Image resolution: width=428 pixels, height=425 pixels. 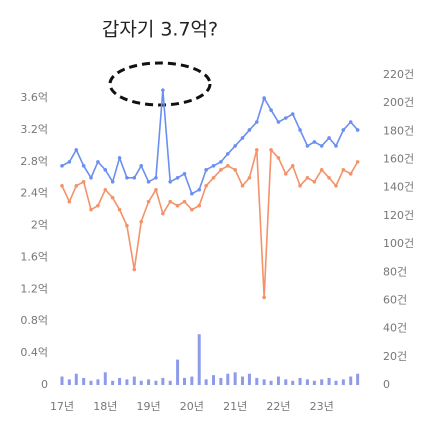 I want to click on y-tick-label: 2.8억, so click(x=34, y=161).